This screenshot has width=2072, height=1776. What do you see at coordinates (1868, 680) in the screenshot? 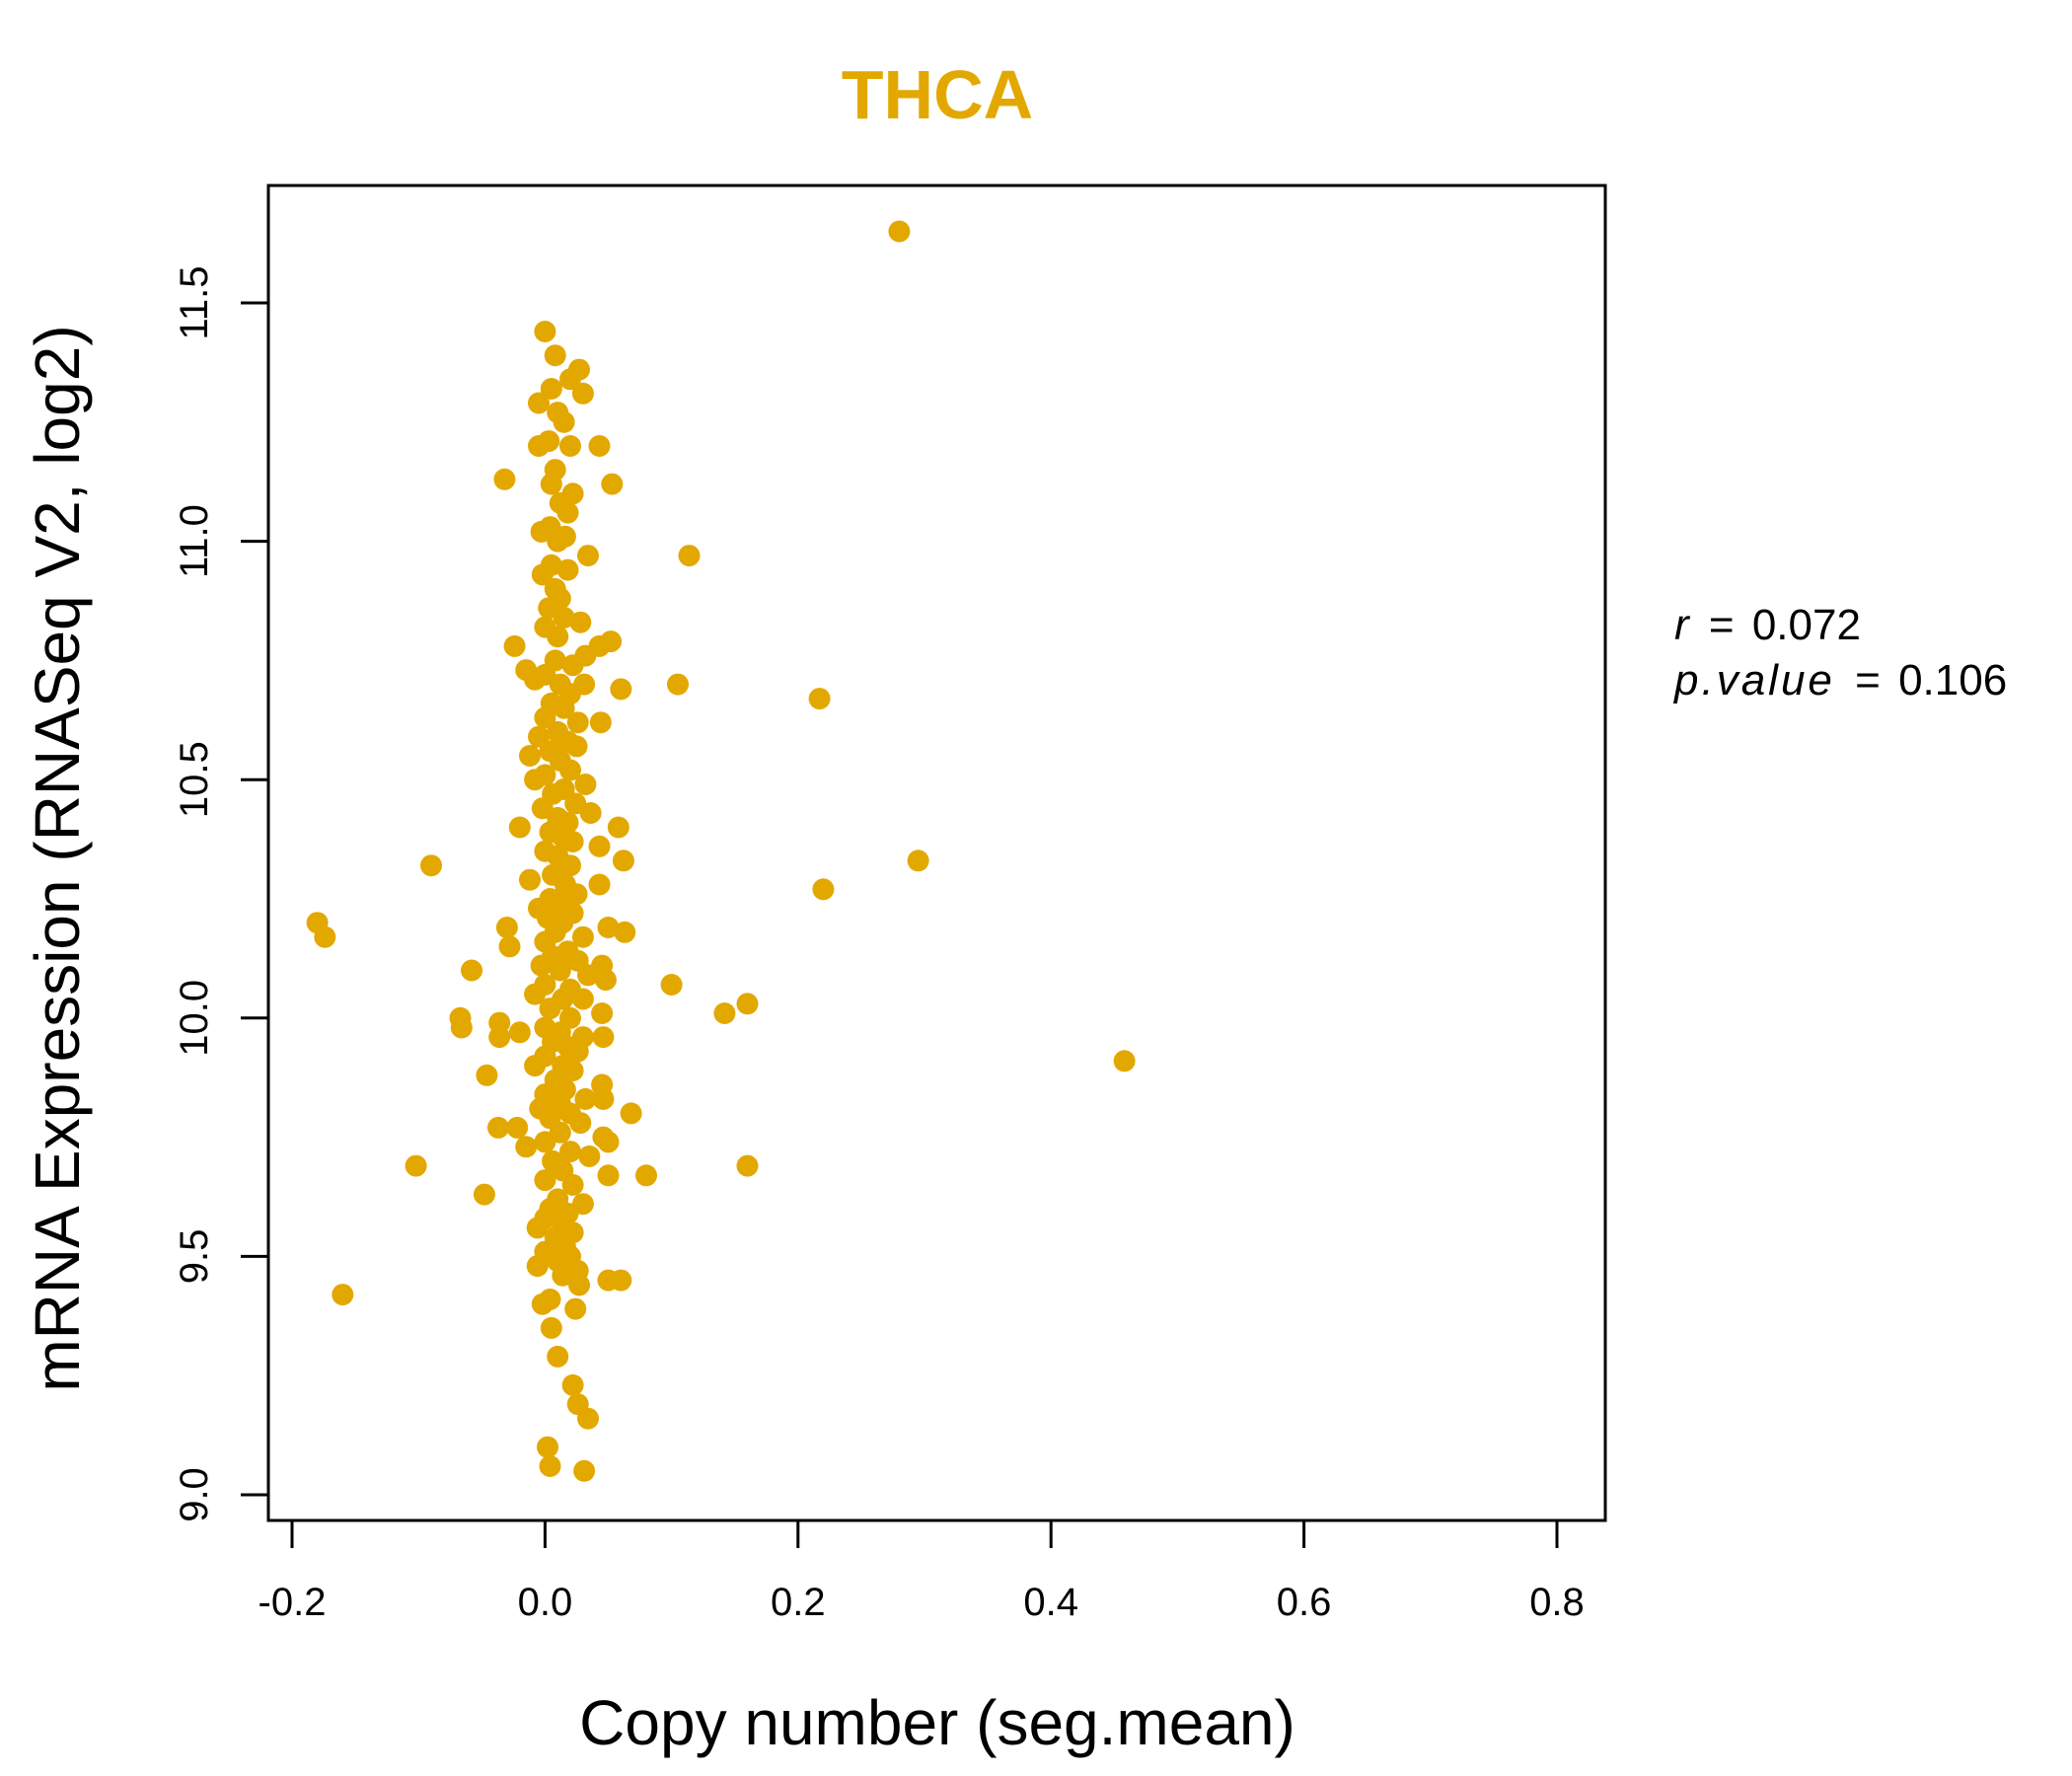
I see `stat-p-equals: =` at bounding box center [1868, 680].